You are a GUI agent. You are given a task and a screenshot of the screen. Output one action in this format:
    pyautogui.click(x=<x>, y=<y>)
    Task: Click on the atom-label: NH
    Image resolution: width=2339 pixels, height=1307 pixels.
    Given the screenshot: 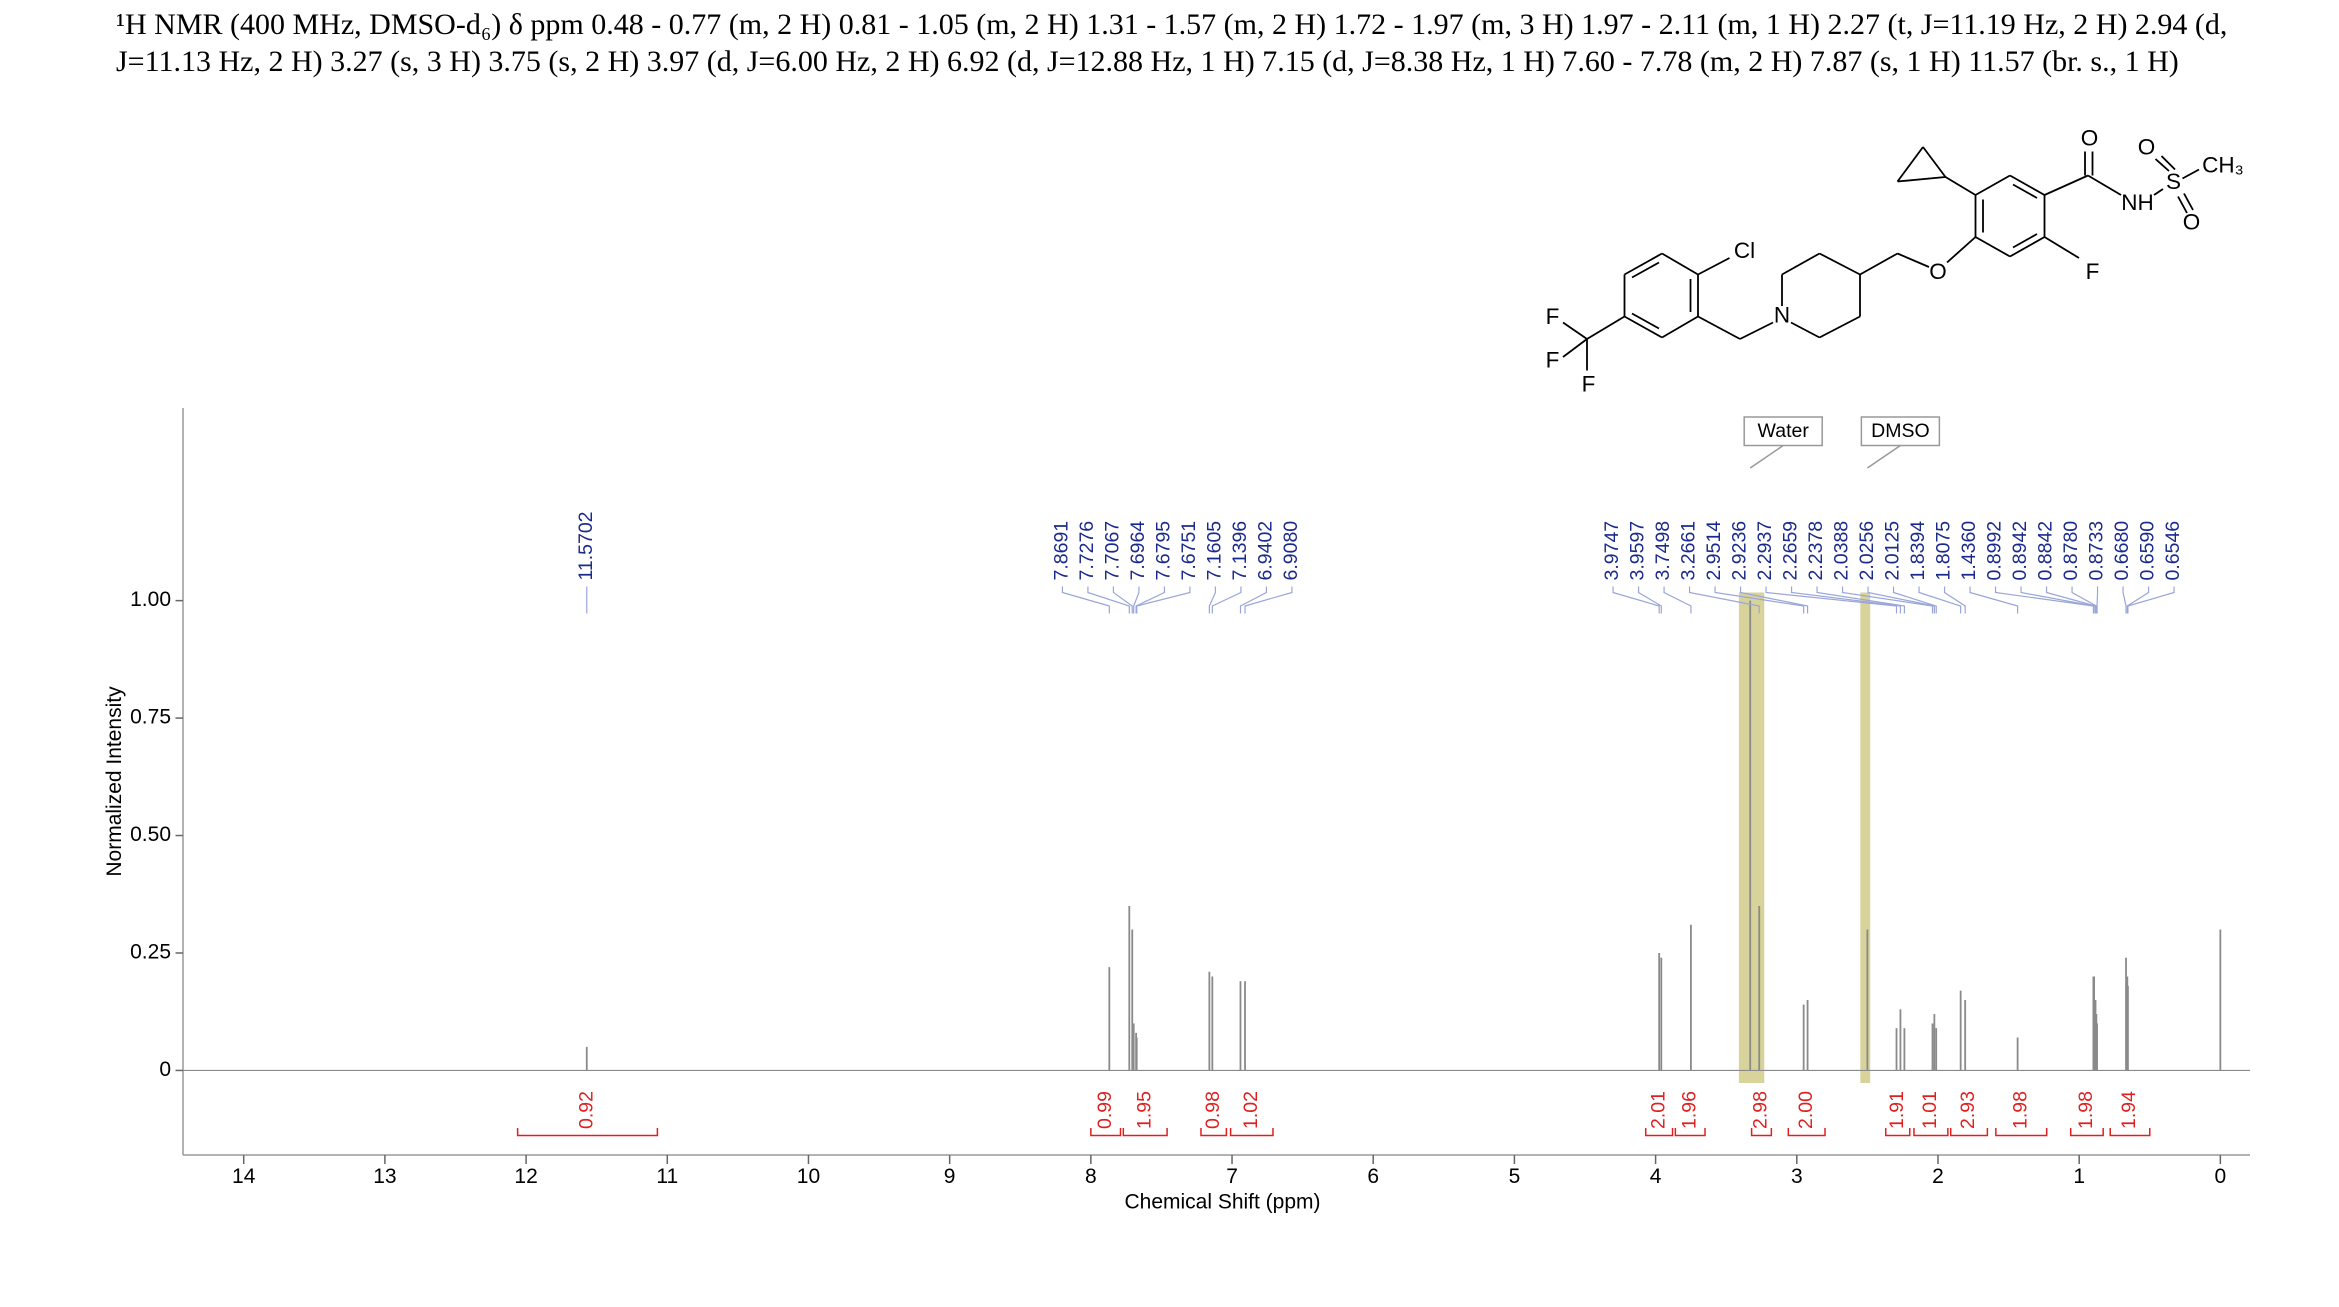 What is the action you would take?
    pyautogui.click(x=2137, y=202)
    